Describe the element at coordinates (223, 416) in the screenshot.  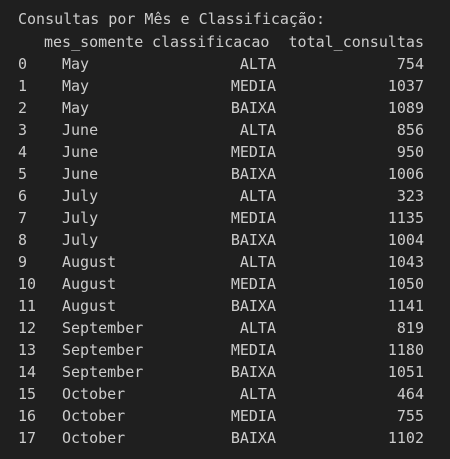
I see `table-row: 16 October MEDIA 755` at that location.